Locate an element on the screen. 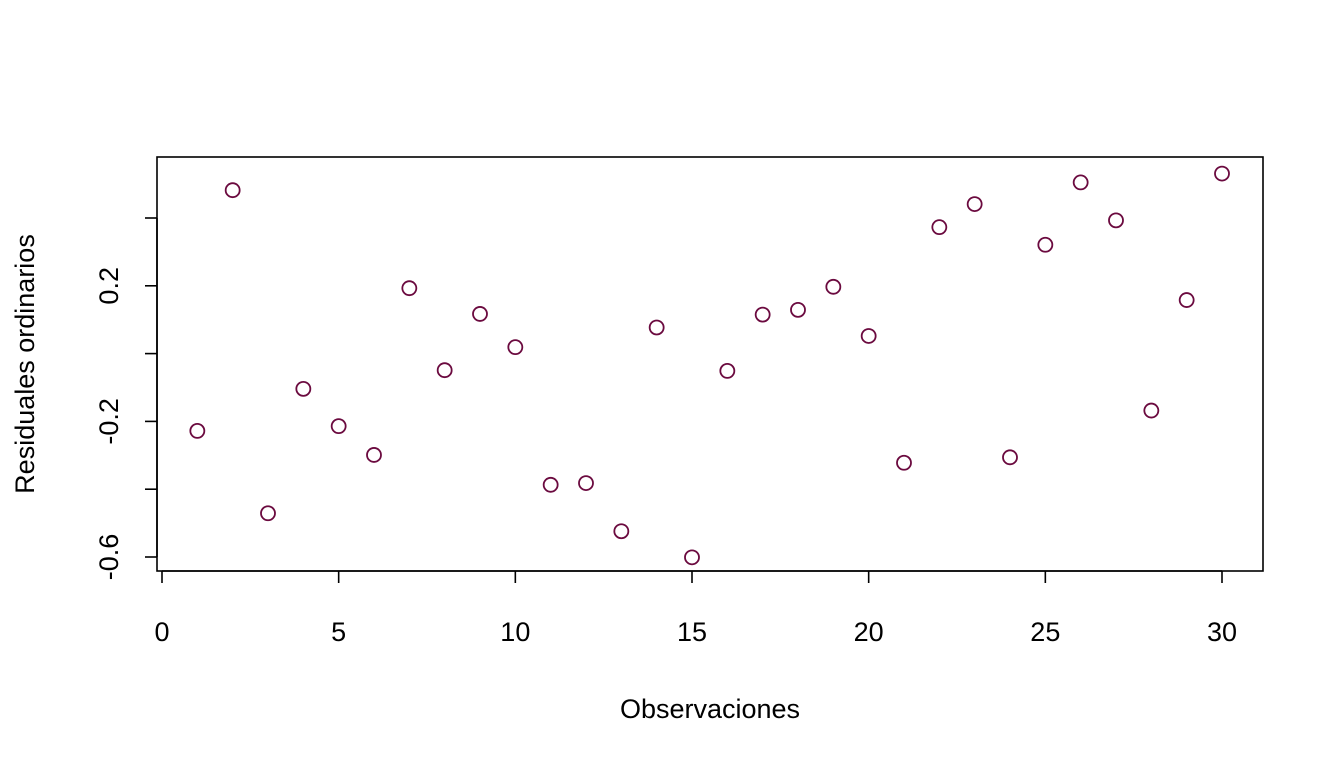 The height and width of the screenshot is (768, 1344). y-tick-label: -0.2 is located at coordinates (109, 421).